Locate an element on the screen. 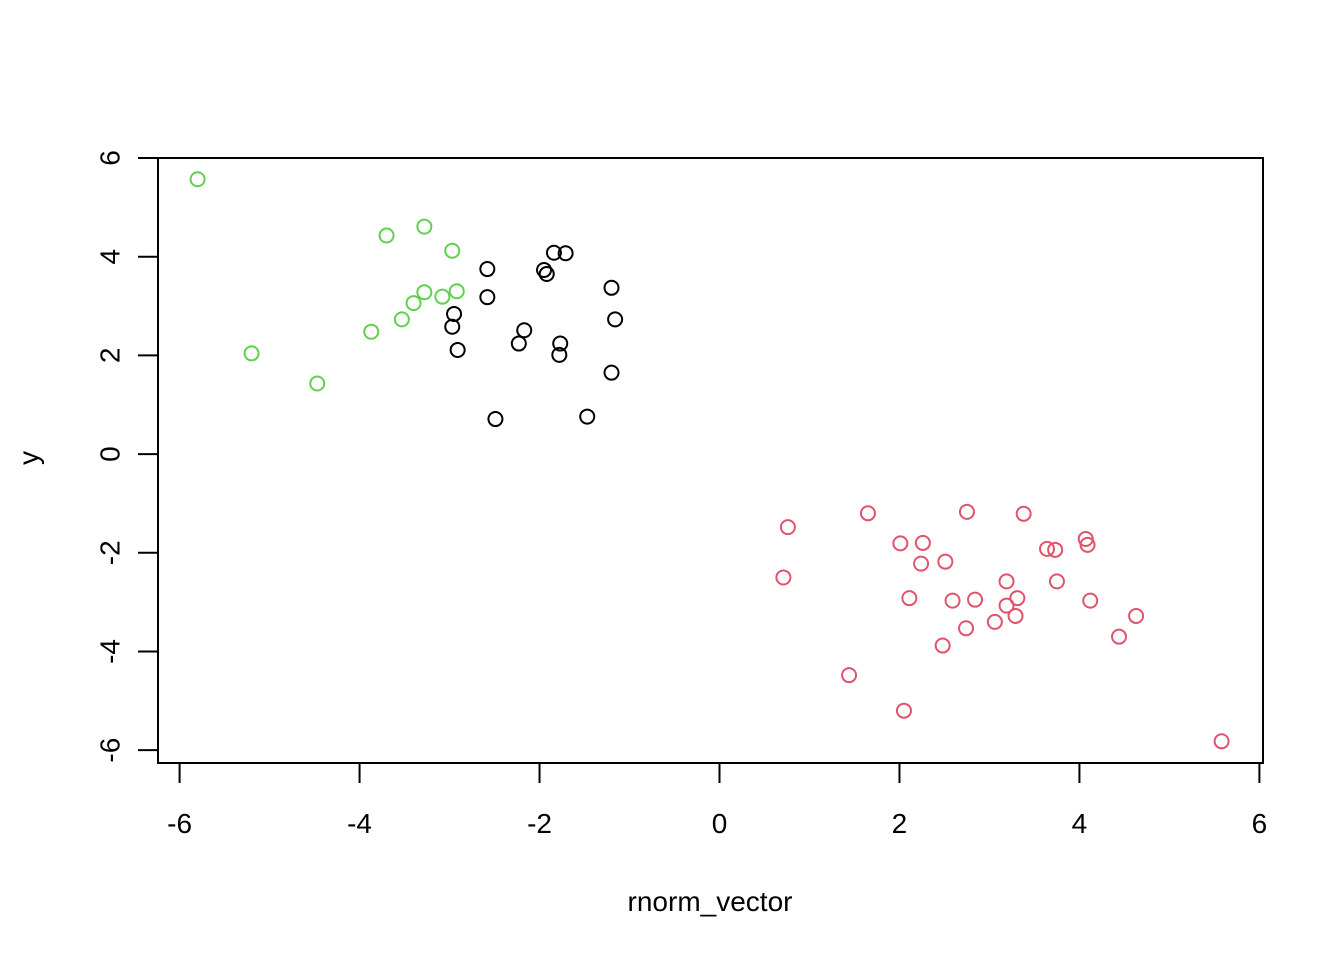  y-tick-label: -6 is located at coordinates (110, 750).